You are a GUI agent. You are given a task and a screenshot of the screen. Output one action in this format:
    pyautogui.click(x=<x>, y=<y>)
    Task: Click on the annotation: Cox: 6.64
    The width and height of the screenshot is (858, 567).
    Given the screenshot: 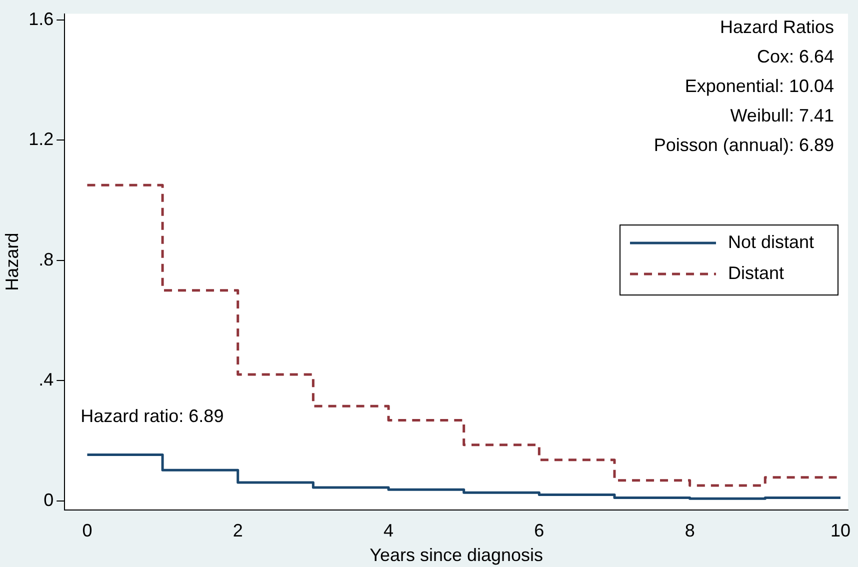 What is the action you would take?
    pyautogui.click(x=795, y=56)
    